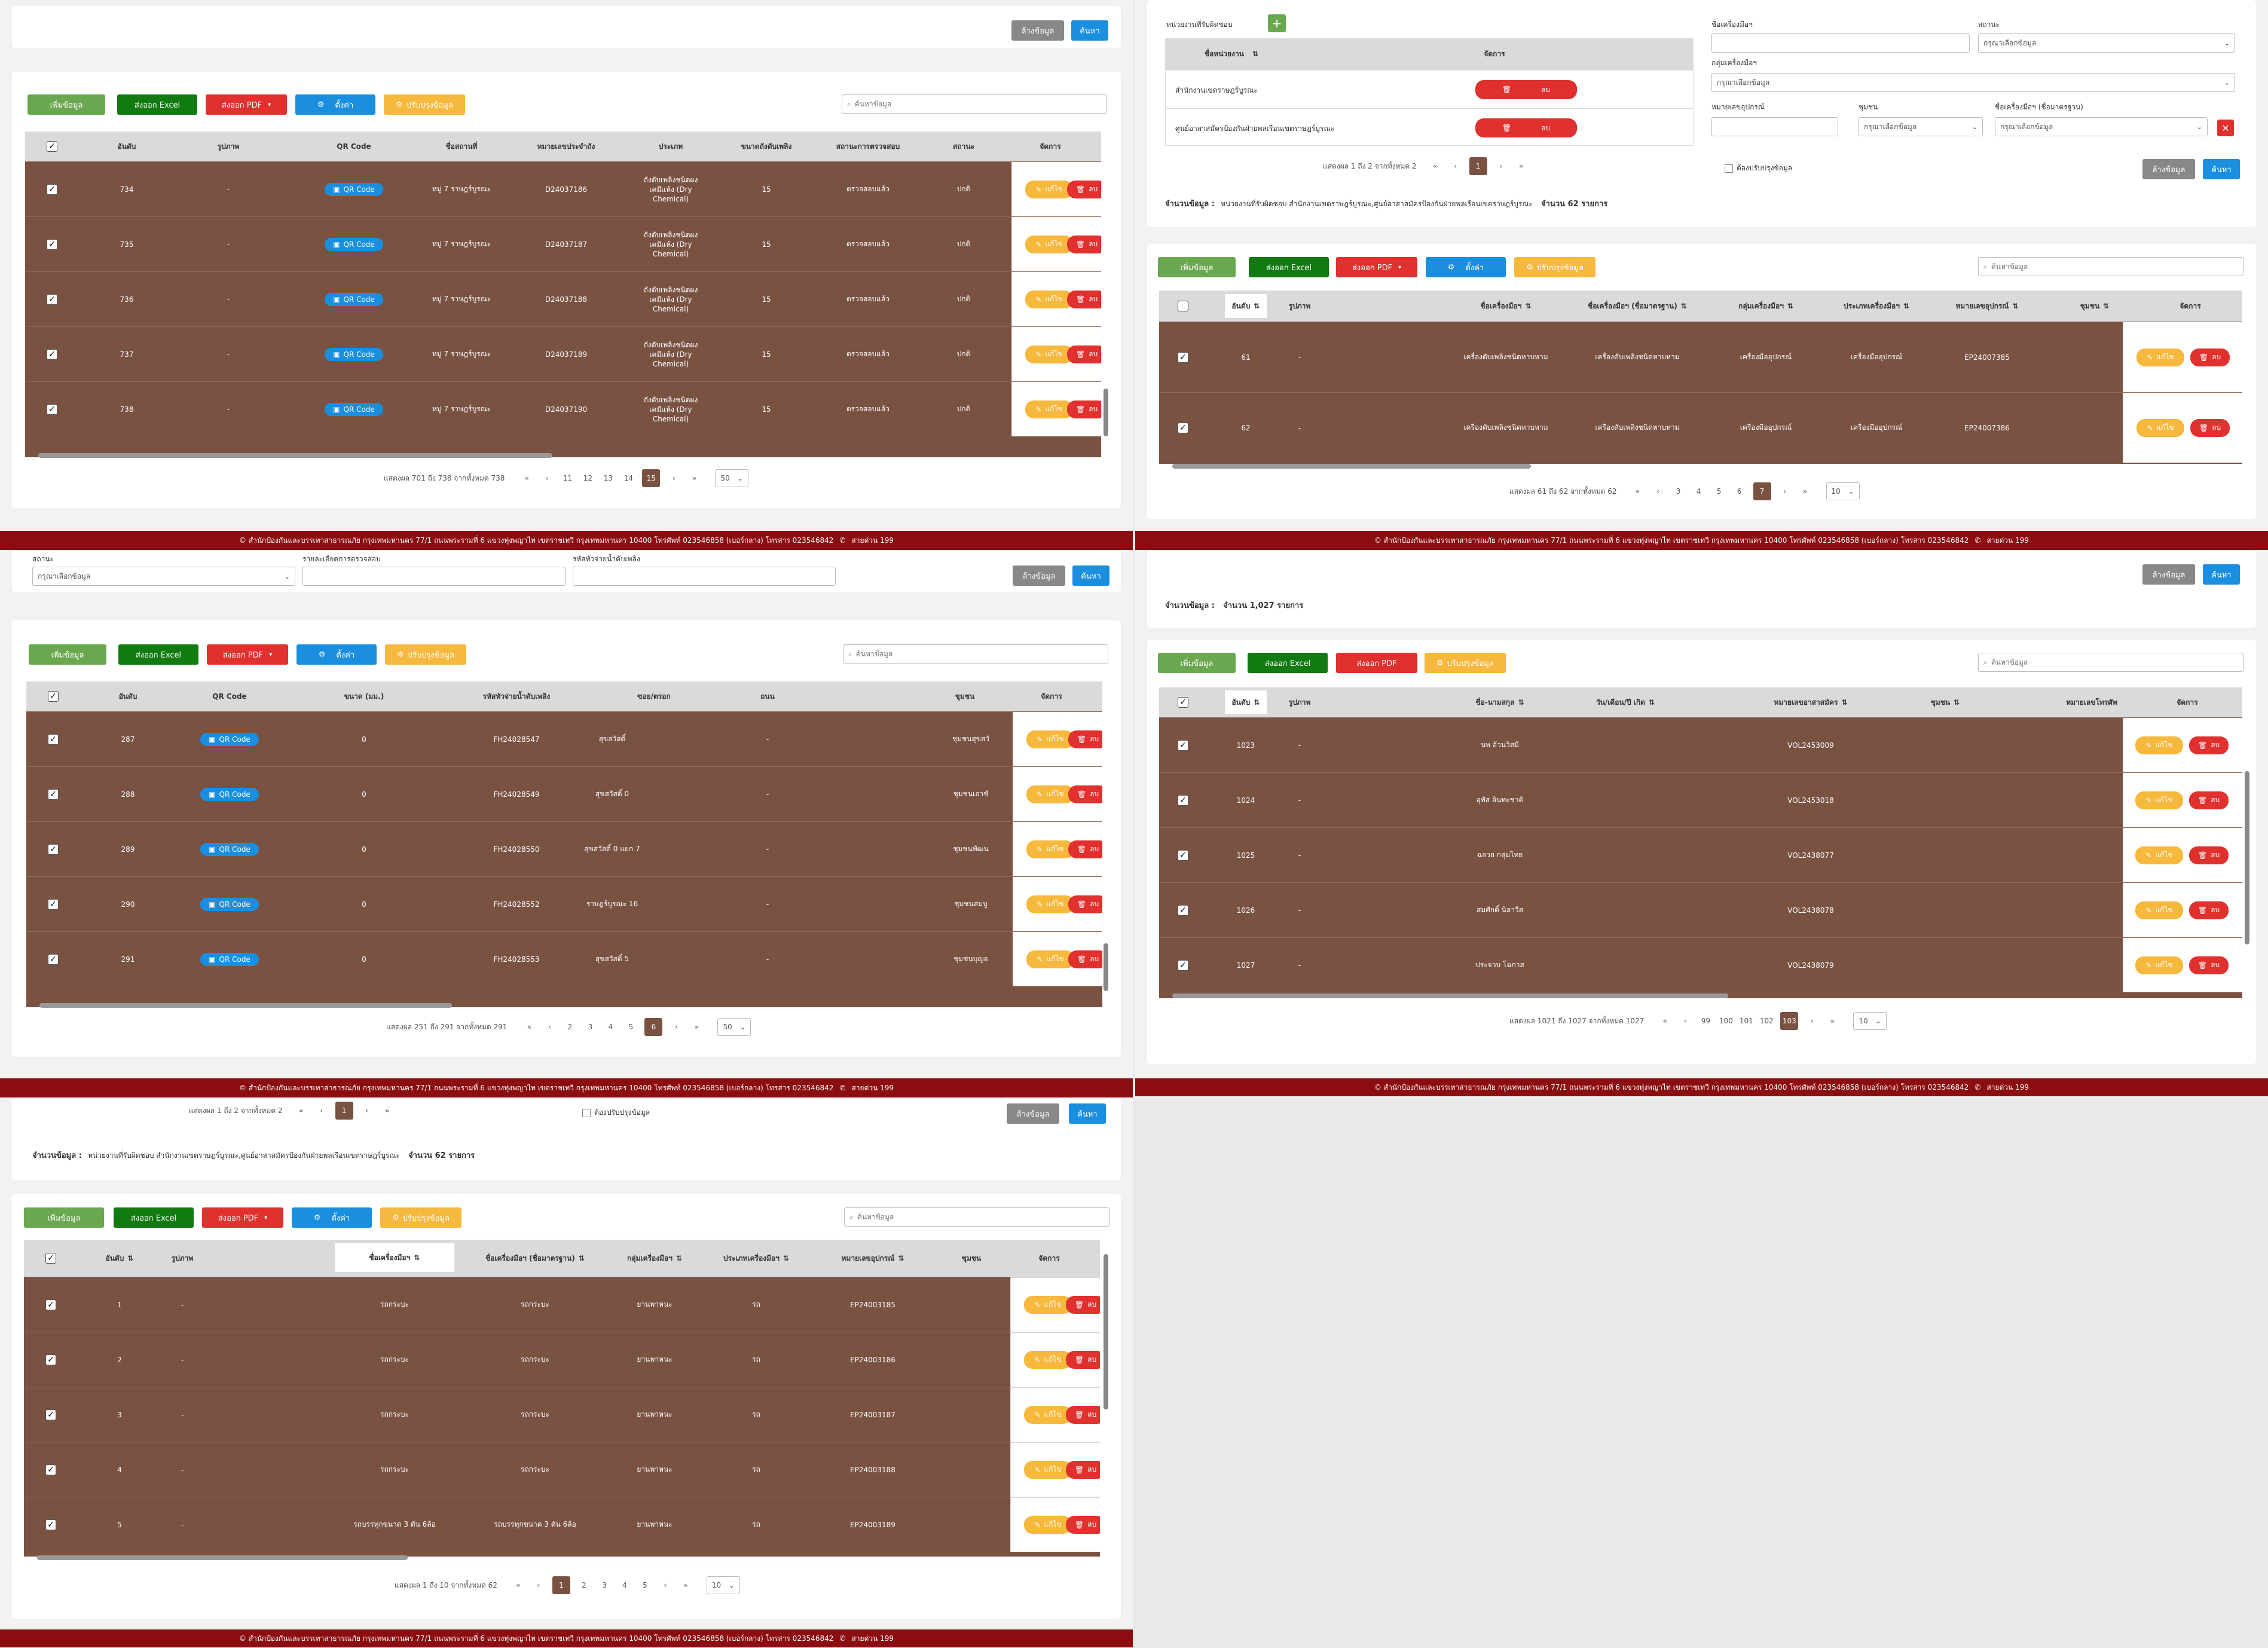 The height and width of the screenshot is (1648, 2268). Describe the element at coordinates (964, 147) in the screenshot. I see `col-header: สถานะ` at that location.